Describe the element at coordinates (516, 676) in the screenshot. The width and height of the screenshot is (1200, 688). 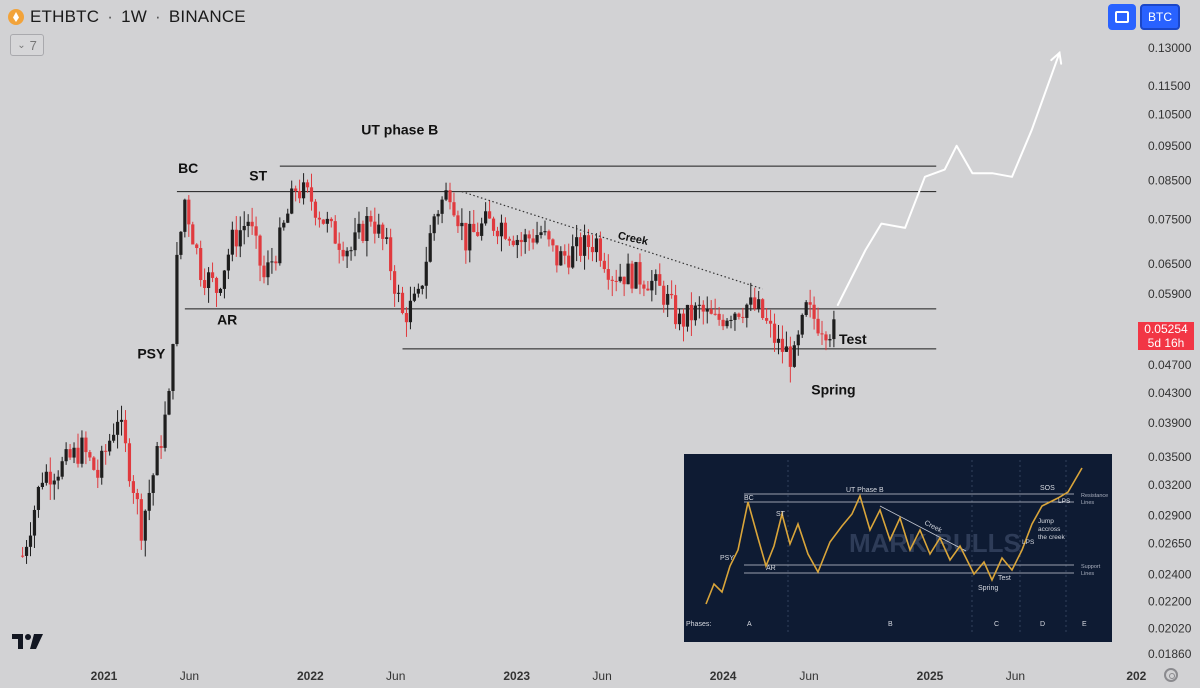
I see `time-tick-label: 2023` at that location.